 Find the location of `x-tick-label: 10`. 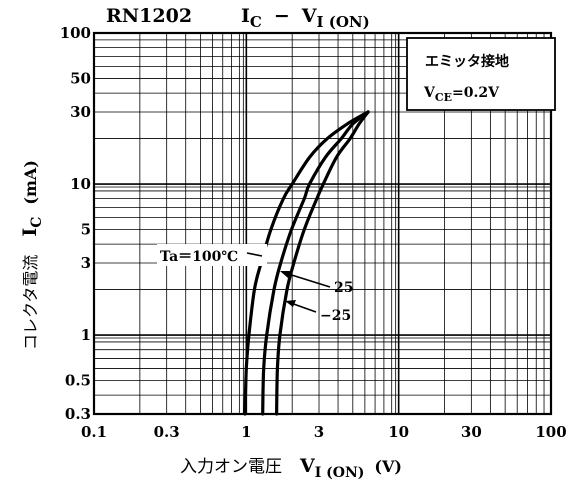

x-tick-label: 10 is located at coordinates (398, 432).